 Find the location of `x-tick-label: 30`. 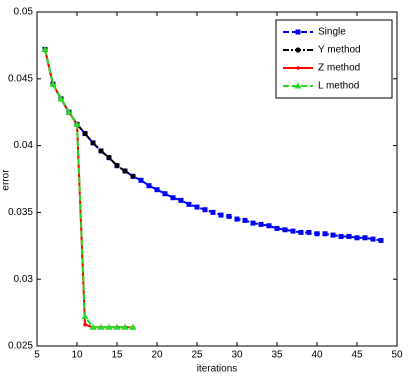

x-tick-label: 30 is located at coordinates (237, 355).